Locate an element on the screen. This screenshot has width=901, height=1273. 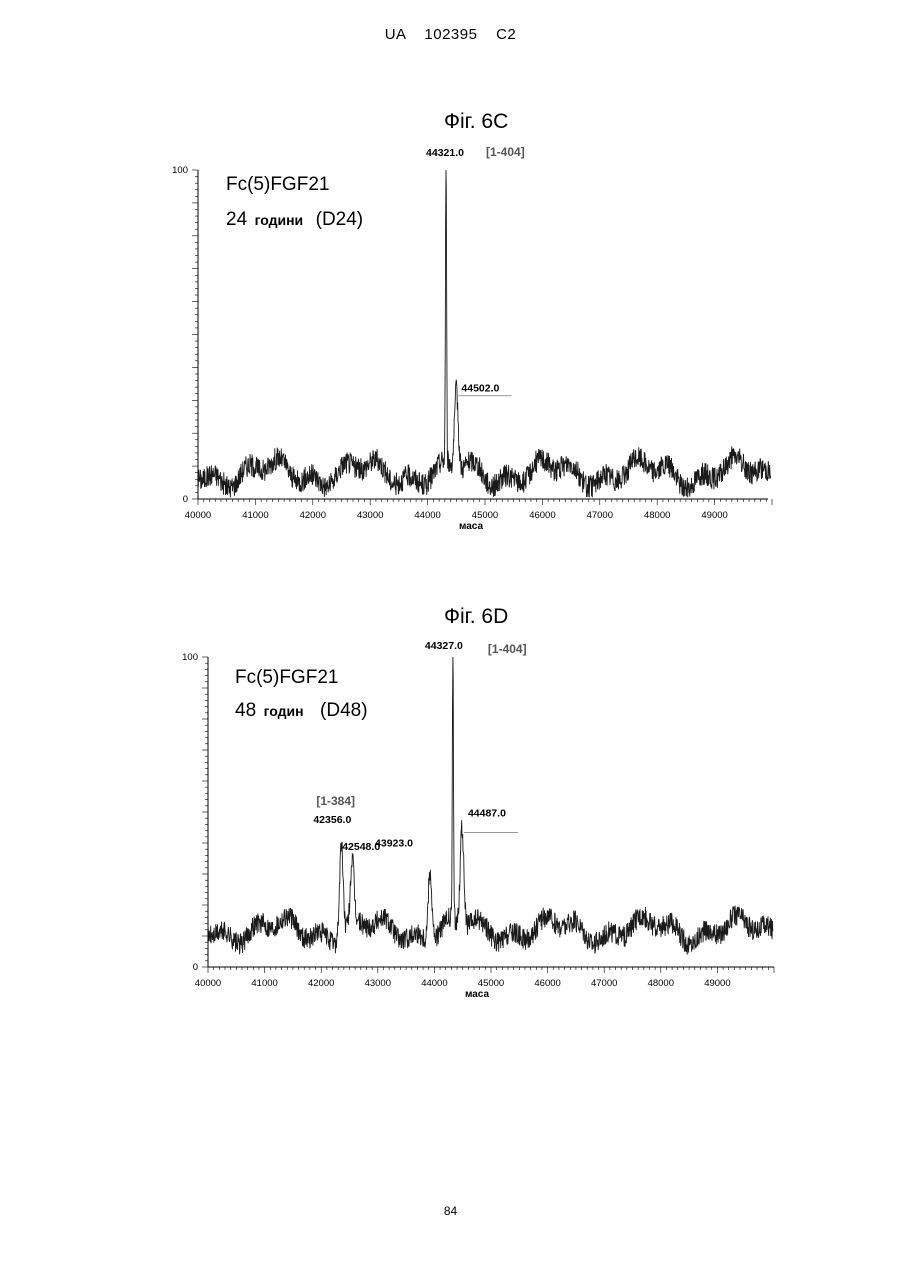
peak-label: 44321.0 is located at coordinates (445, 153).